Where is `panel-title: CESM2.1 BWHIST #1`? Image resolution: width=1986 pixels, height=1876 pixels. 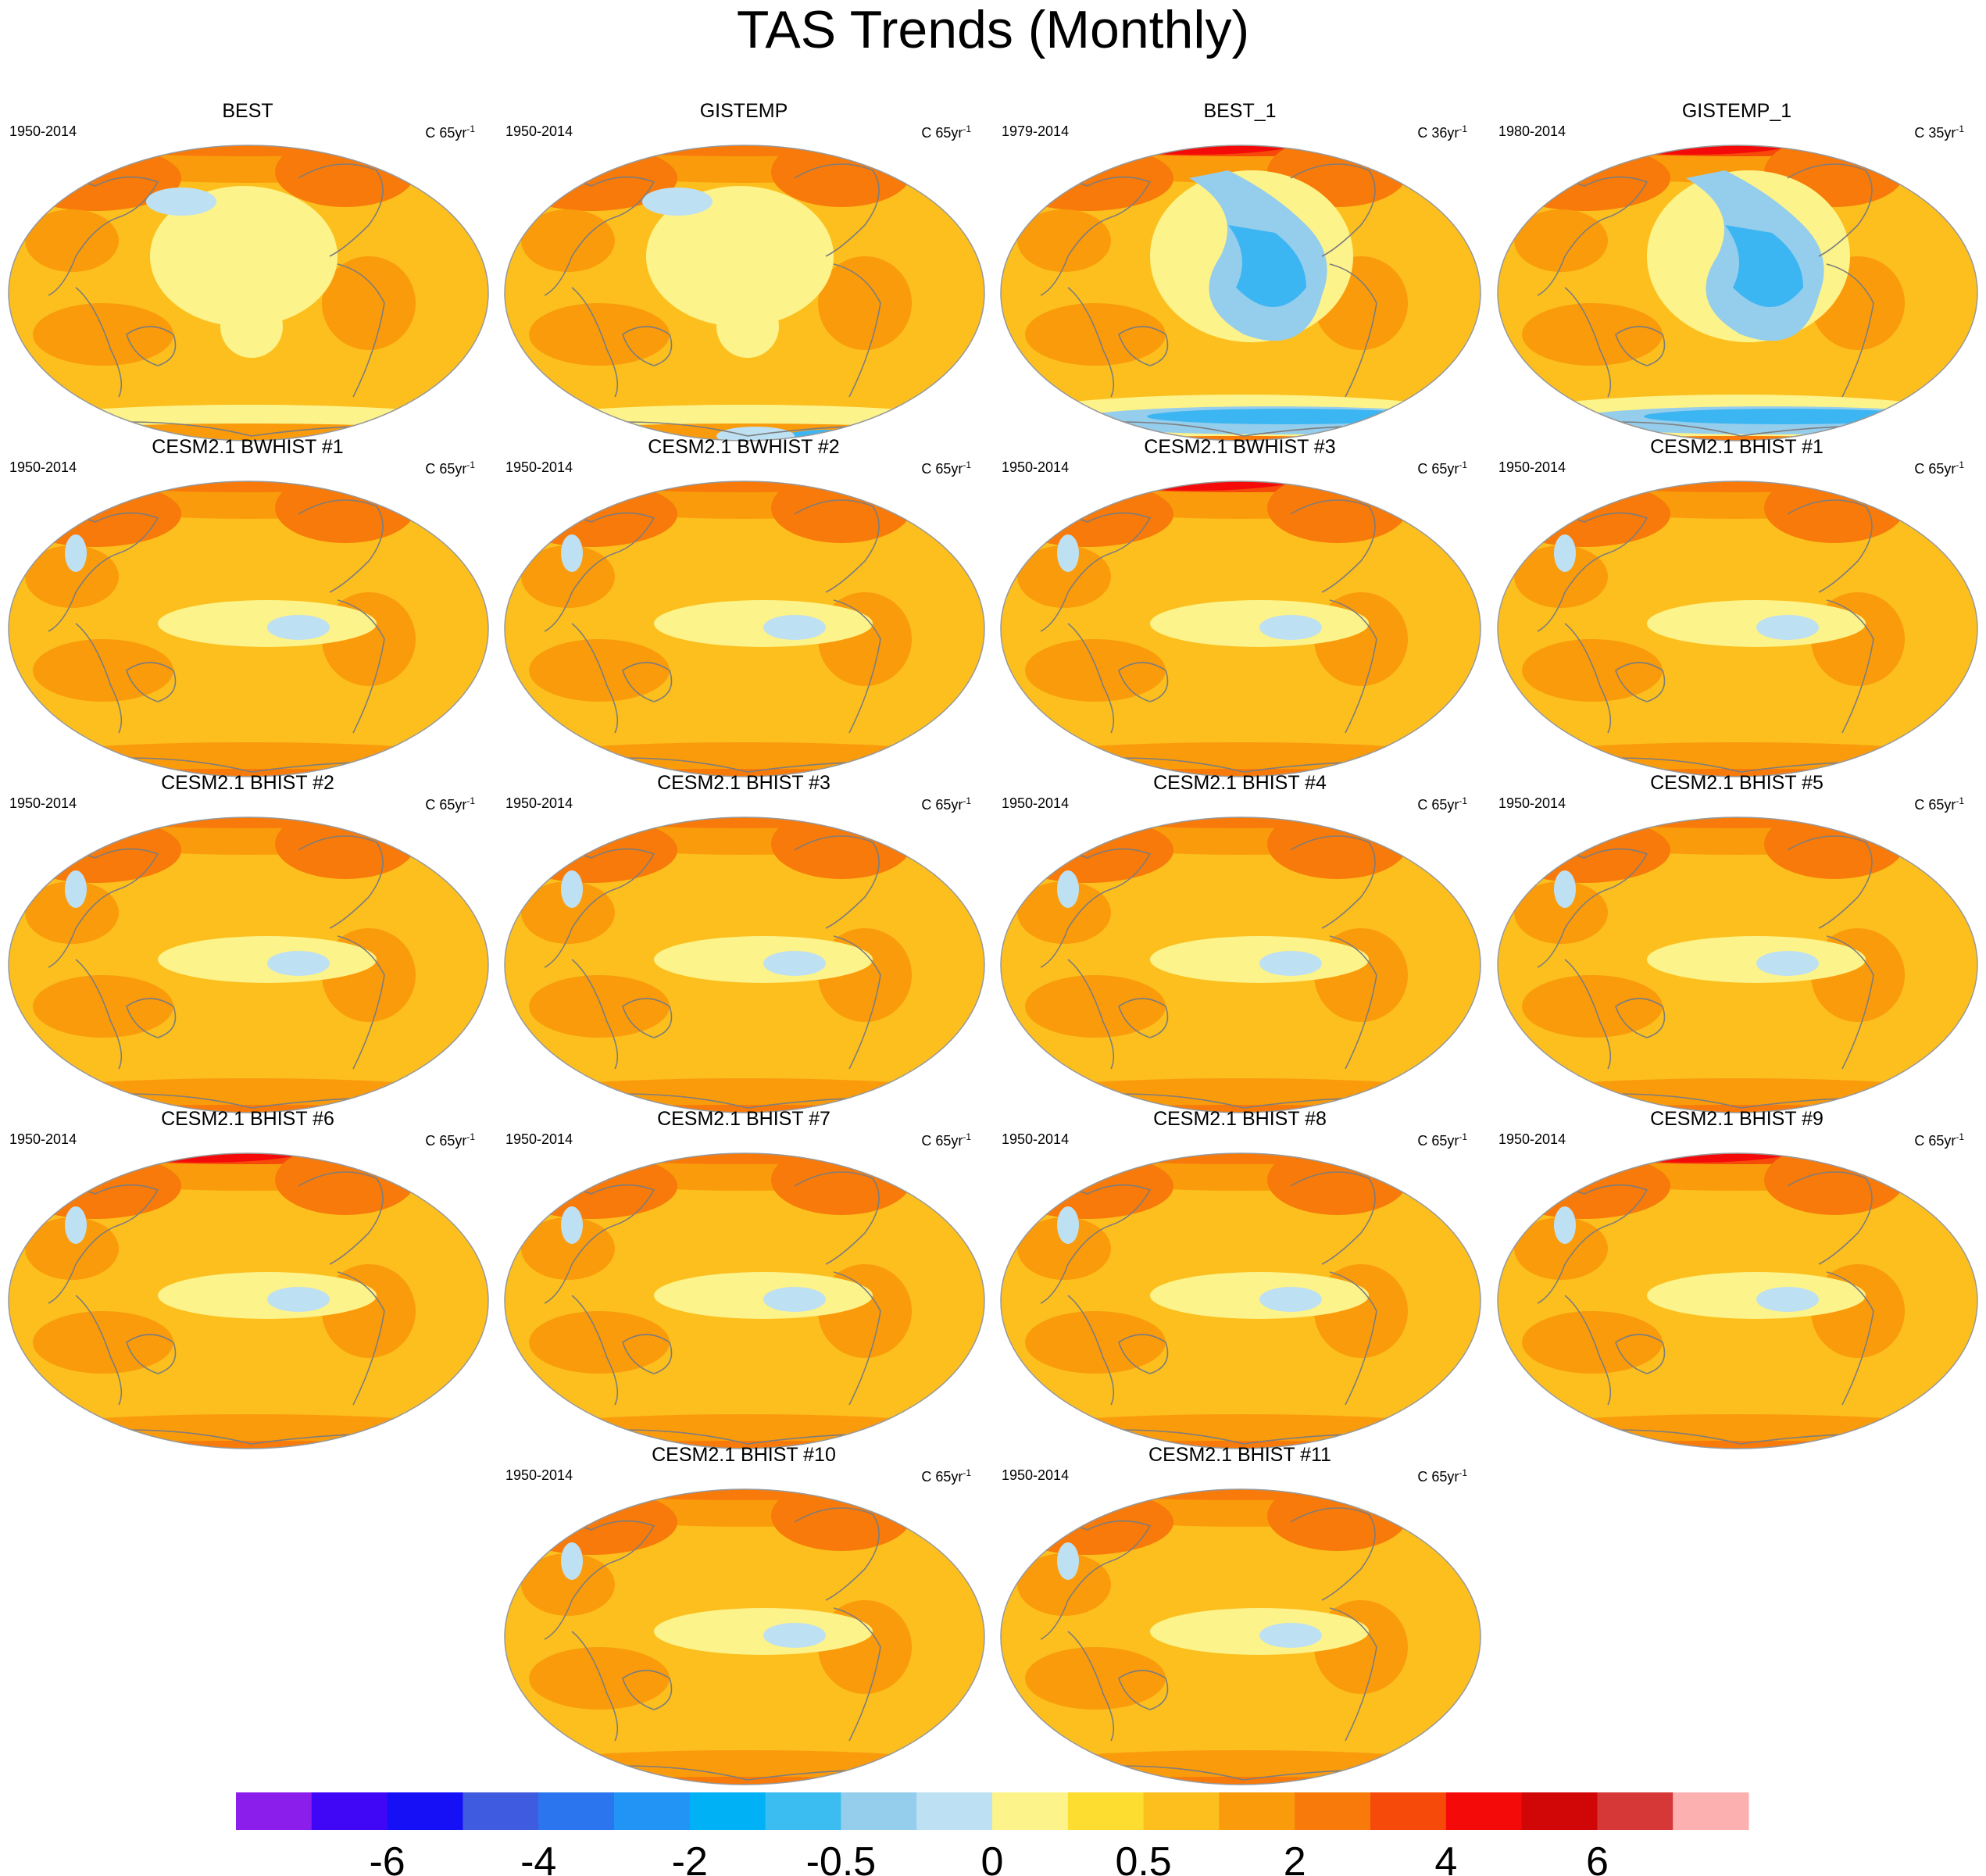 panel-title: CESM2.1 BWHIST #1 is located at coordinates (248, 447).